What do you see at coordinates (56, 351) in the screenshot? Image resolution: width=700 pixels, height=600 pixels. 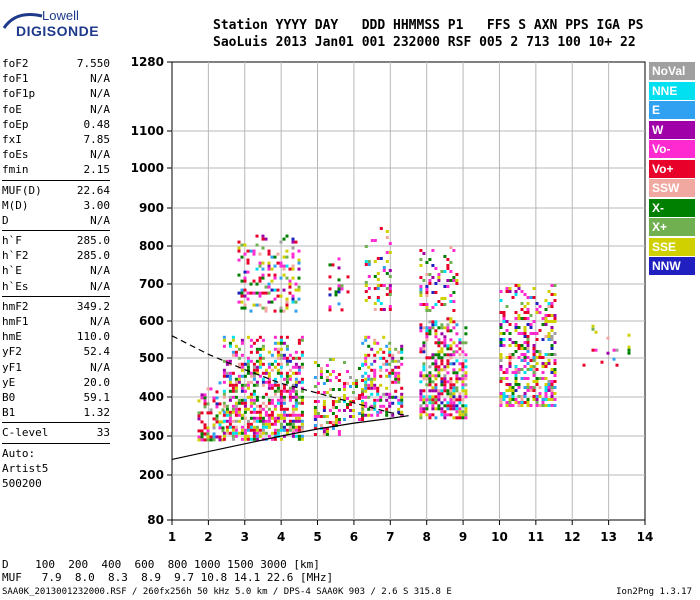 I see `param-row: yF2 52.4` at bounding box center [56, 351].